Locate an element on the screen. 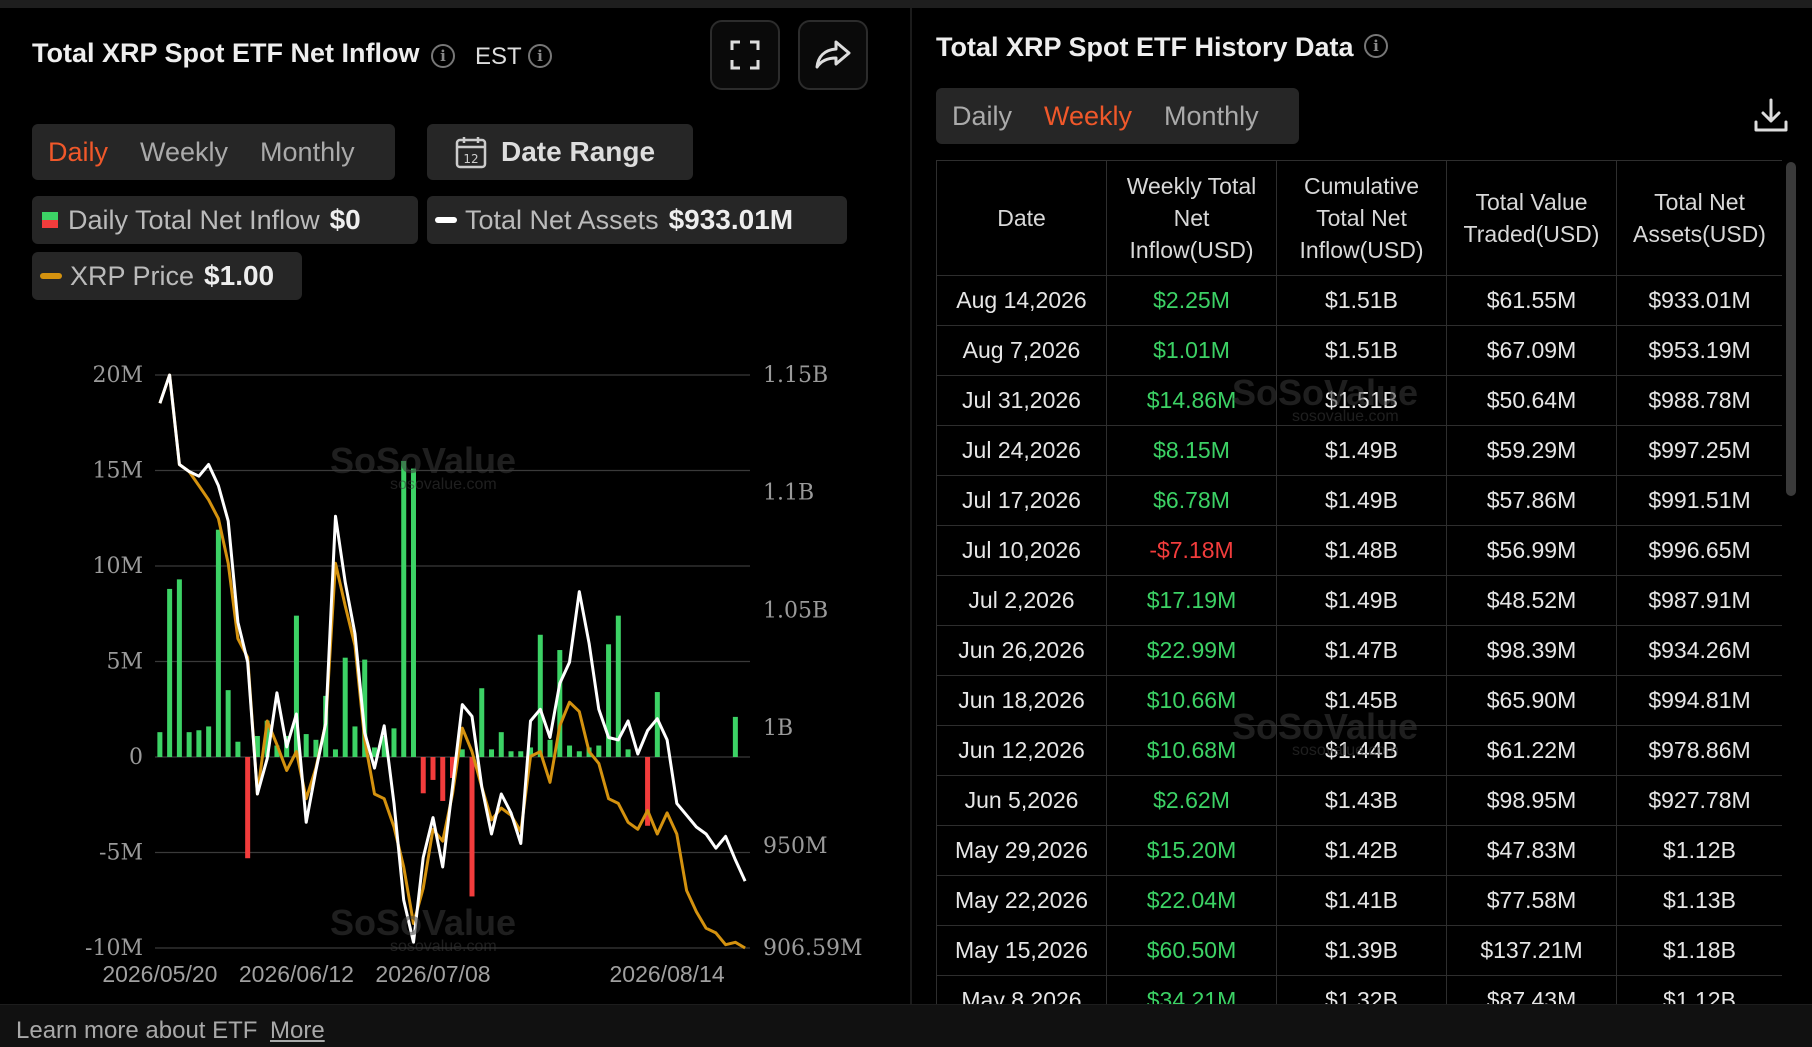  xrp-price-swatch-icon is located at coordinates (51, 276).